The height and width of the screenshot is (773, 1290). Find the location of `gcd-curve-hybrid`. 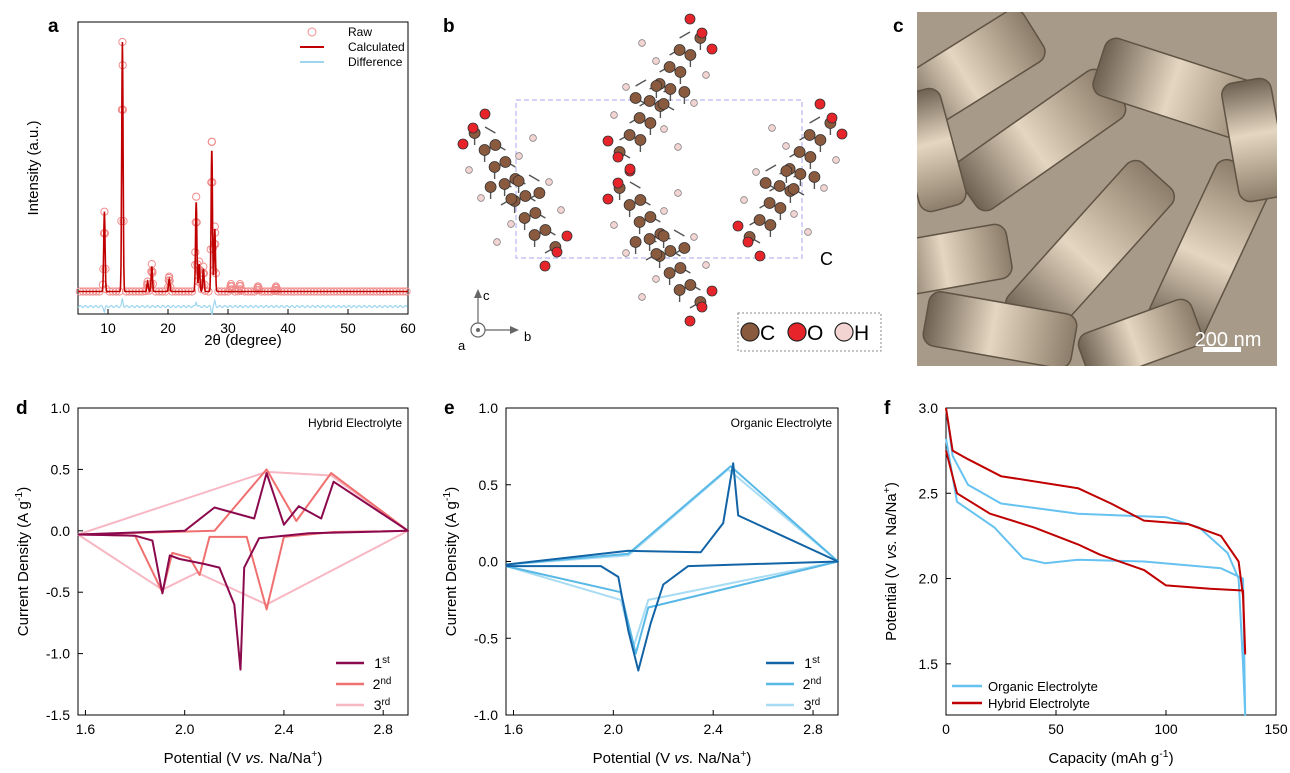

gcd-curve-hybrid is located at coordinates (1096, 531).